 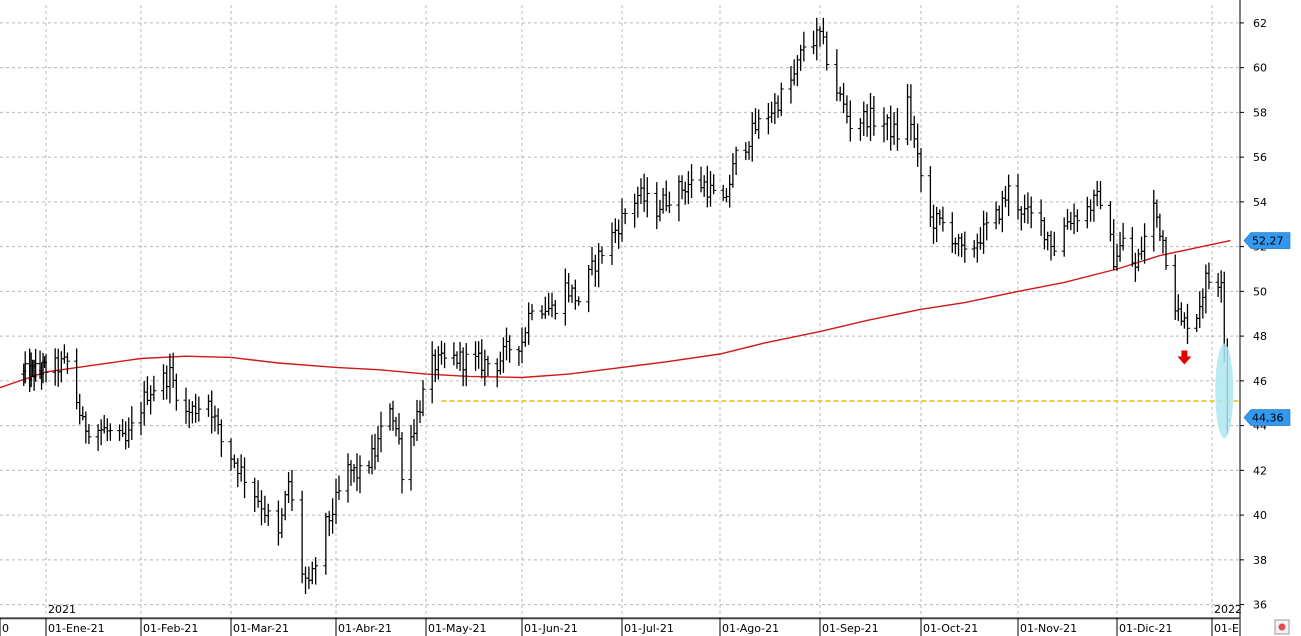 I want to click on x-tick-label: 01-Oct-21, so click(x=950, y=628).